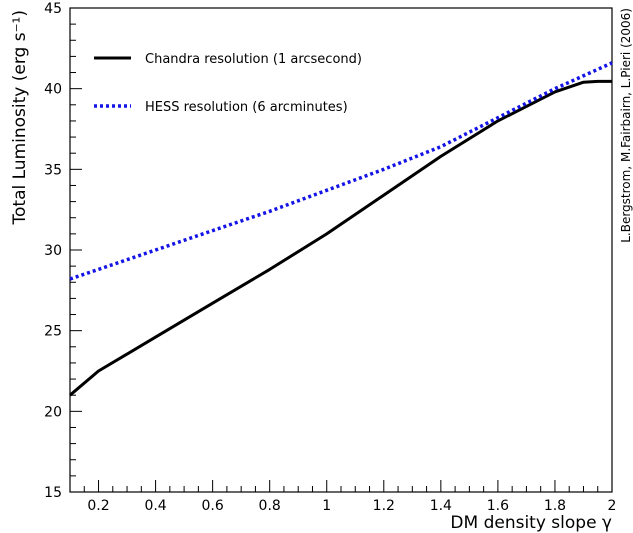 Image resolution: width=633 pixels, height=533 pixels. Describe the element at coordinates (53, 493) in the screenshot. I see `y-tick-label: 15` at that location.